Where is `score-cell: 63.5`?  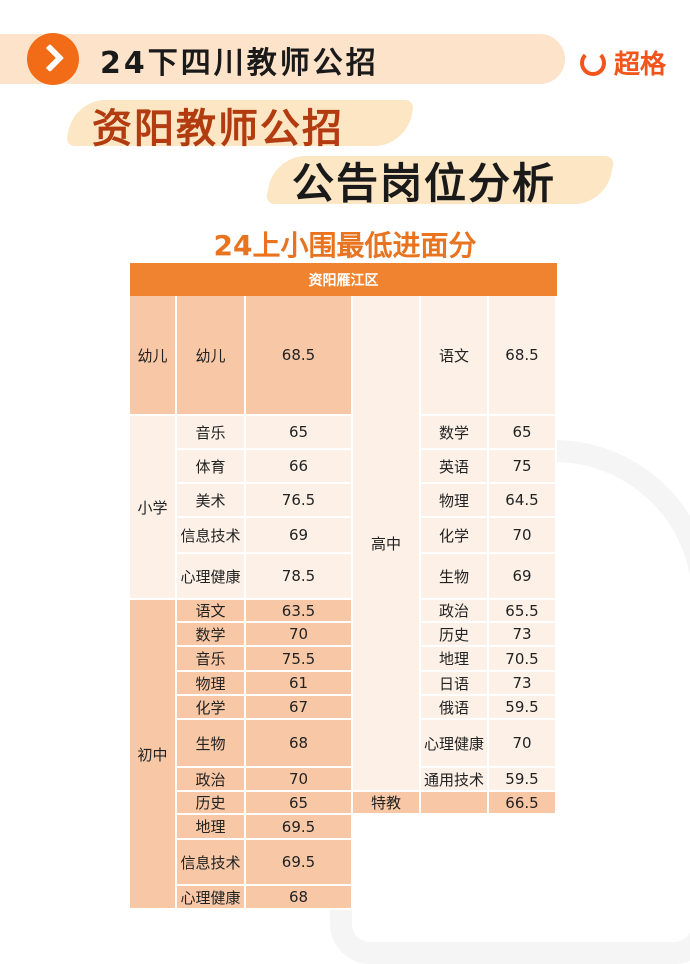
score-cell: 63.5 is located at coordinates (299, 611).